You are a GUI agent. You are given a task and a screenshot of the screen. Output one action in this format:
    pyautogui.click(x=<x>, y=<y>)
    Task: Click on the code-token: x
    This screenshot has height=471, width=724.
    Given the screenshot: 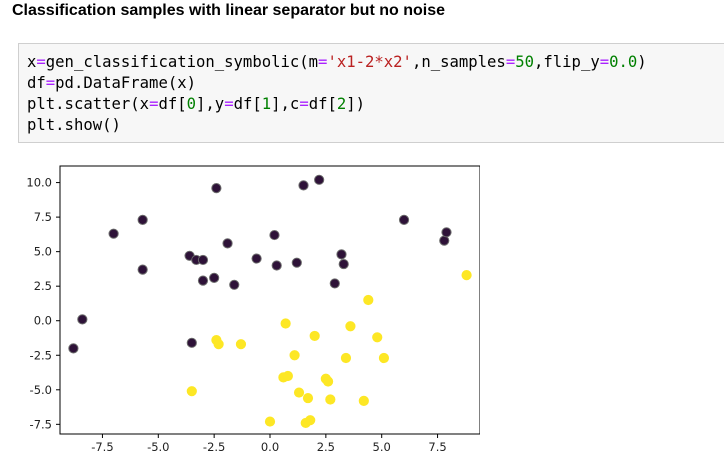 What is the action you would take?
    pyautogui.click(x=32, y=62)
    